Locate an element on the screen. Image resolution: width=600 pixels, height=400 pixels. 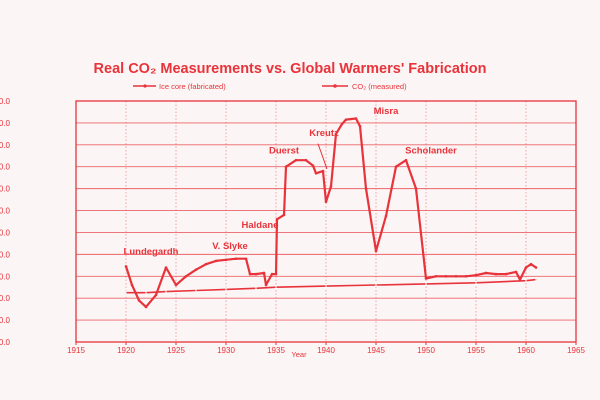
annotation-label: Scholander is located at coordinates (431, 151).